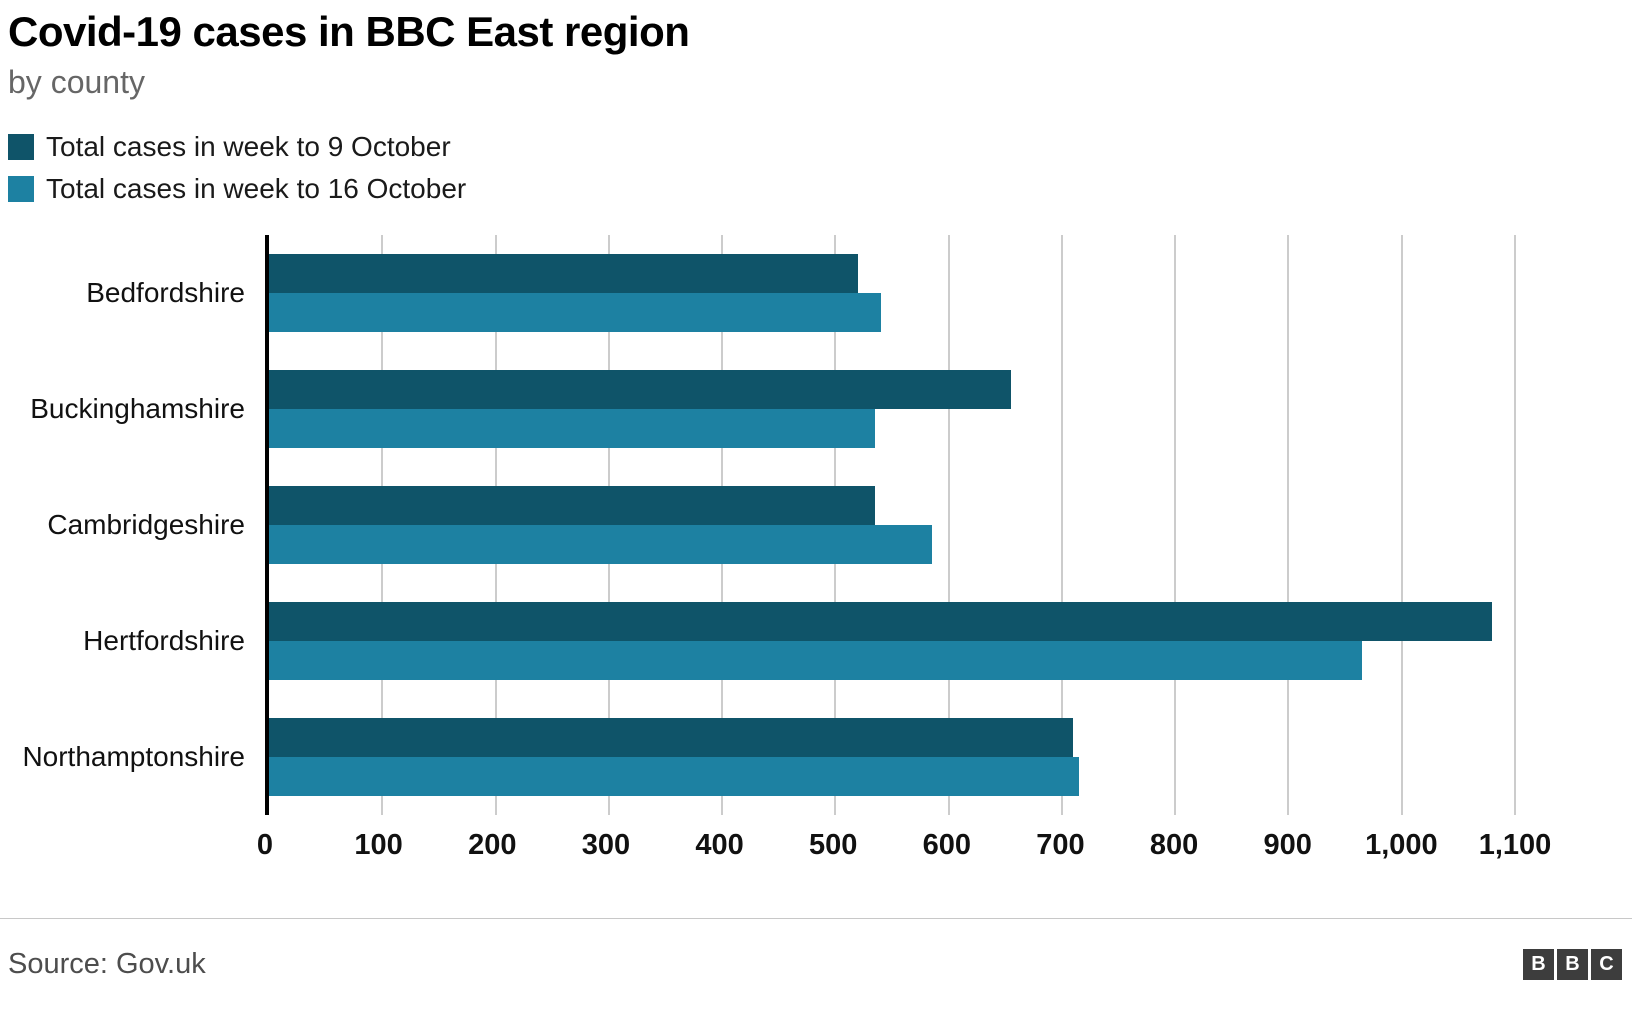  I want to click on x-axis: 0 100 200 300 400 500 600 700 800 900 1,000 1,100, so click(904, 850).